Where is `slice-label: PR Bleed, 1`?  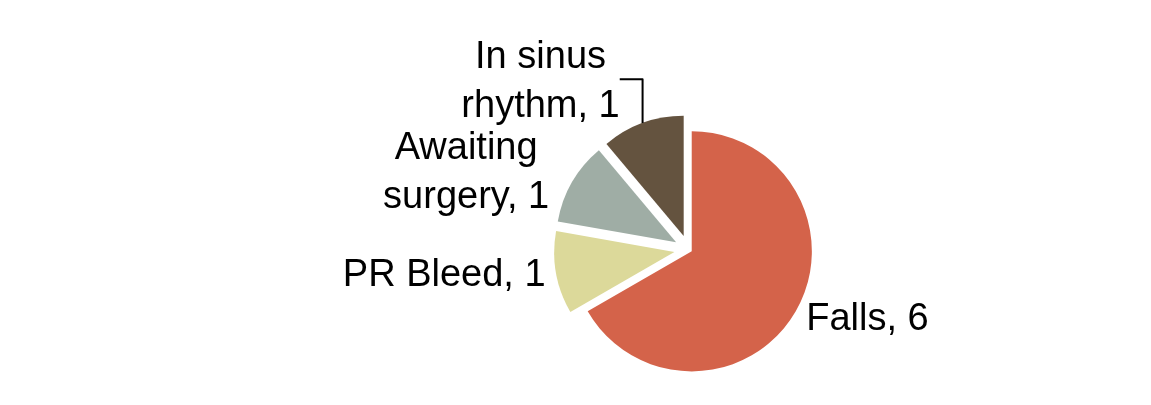 slice-label: PR Bleed, 1 is located at coordinates (444, 273).